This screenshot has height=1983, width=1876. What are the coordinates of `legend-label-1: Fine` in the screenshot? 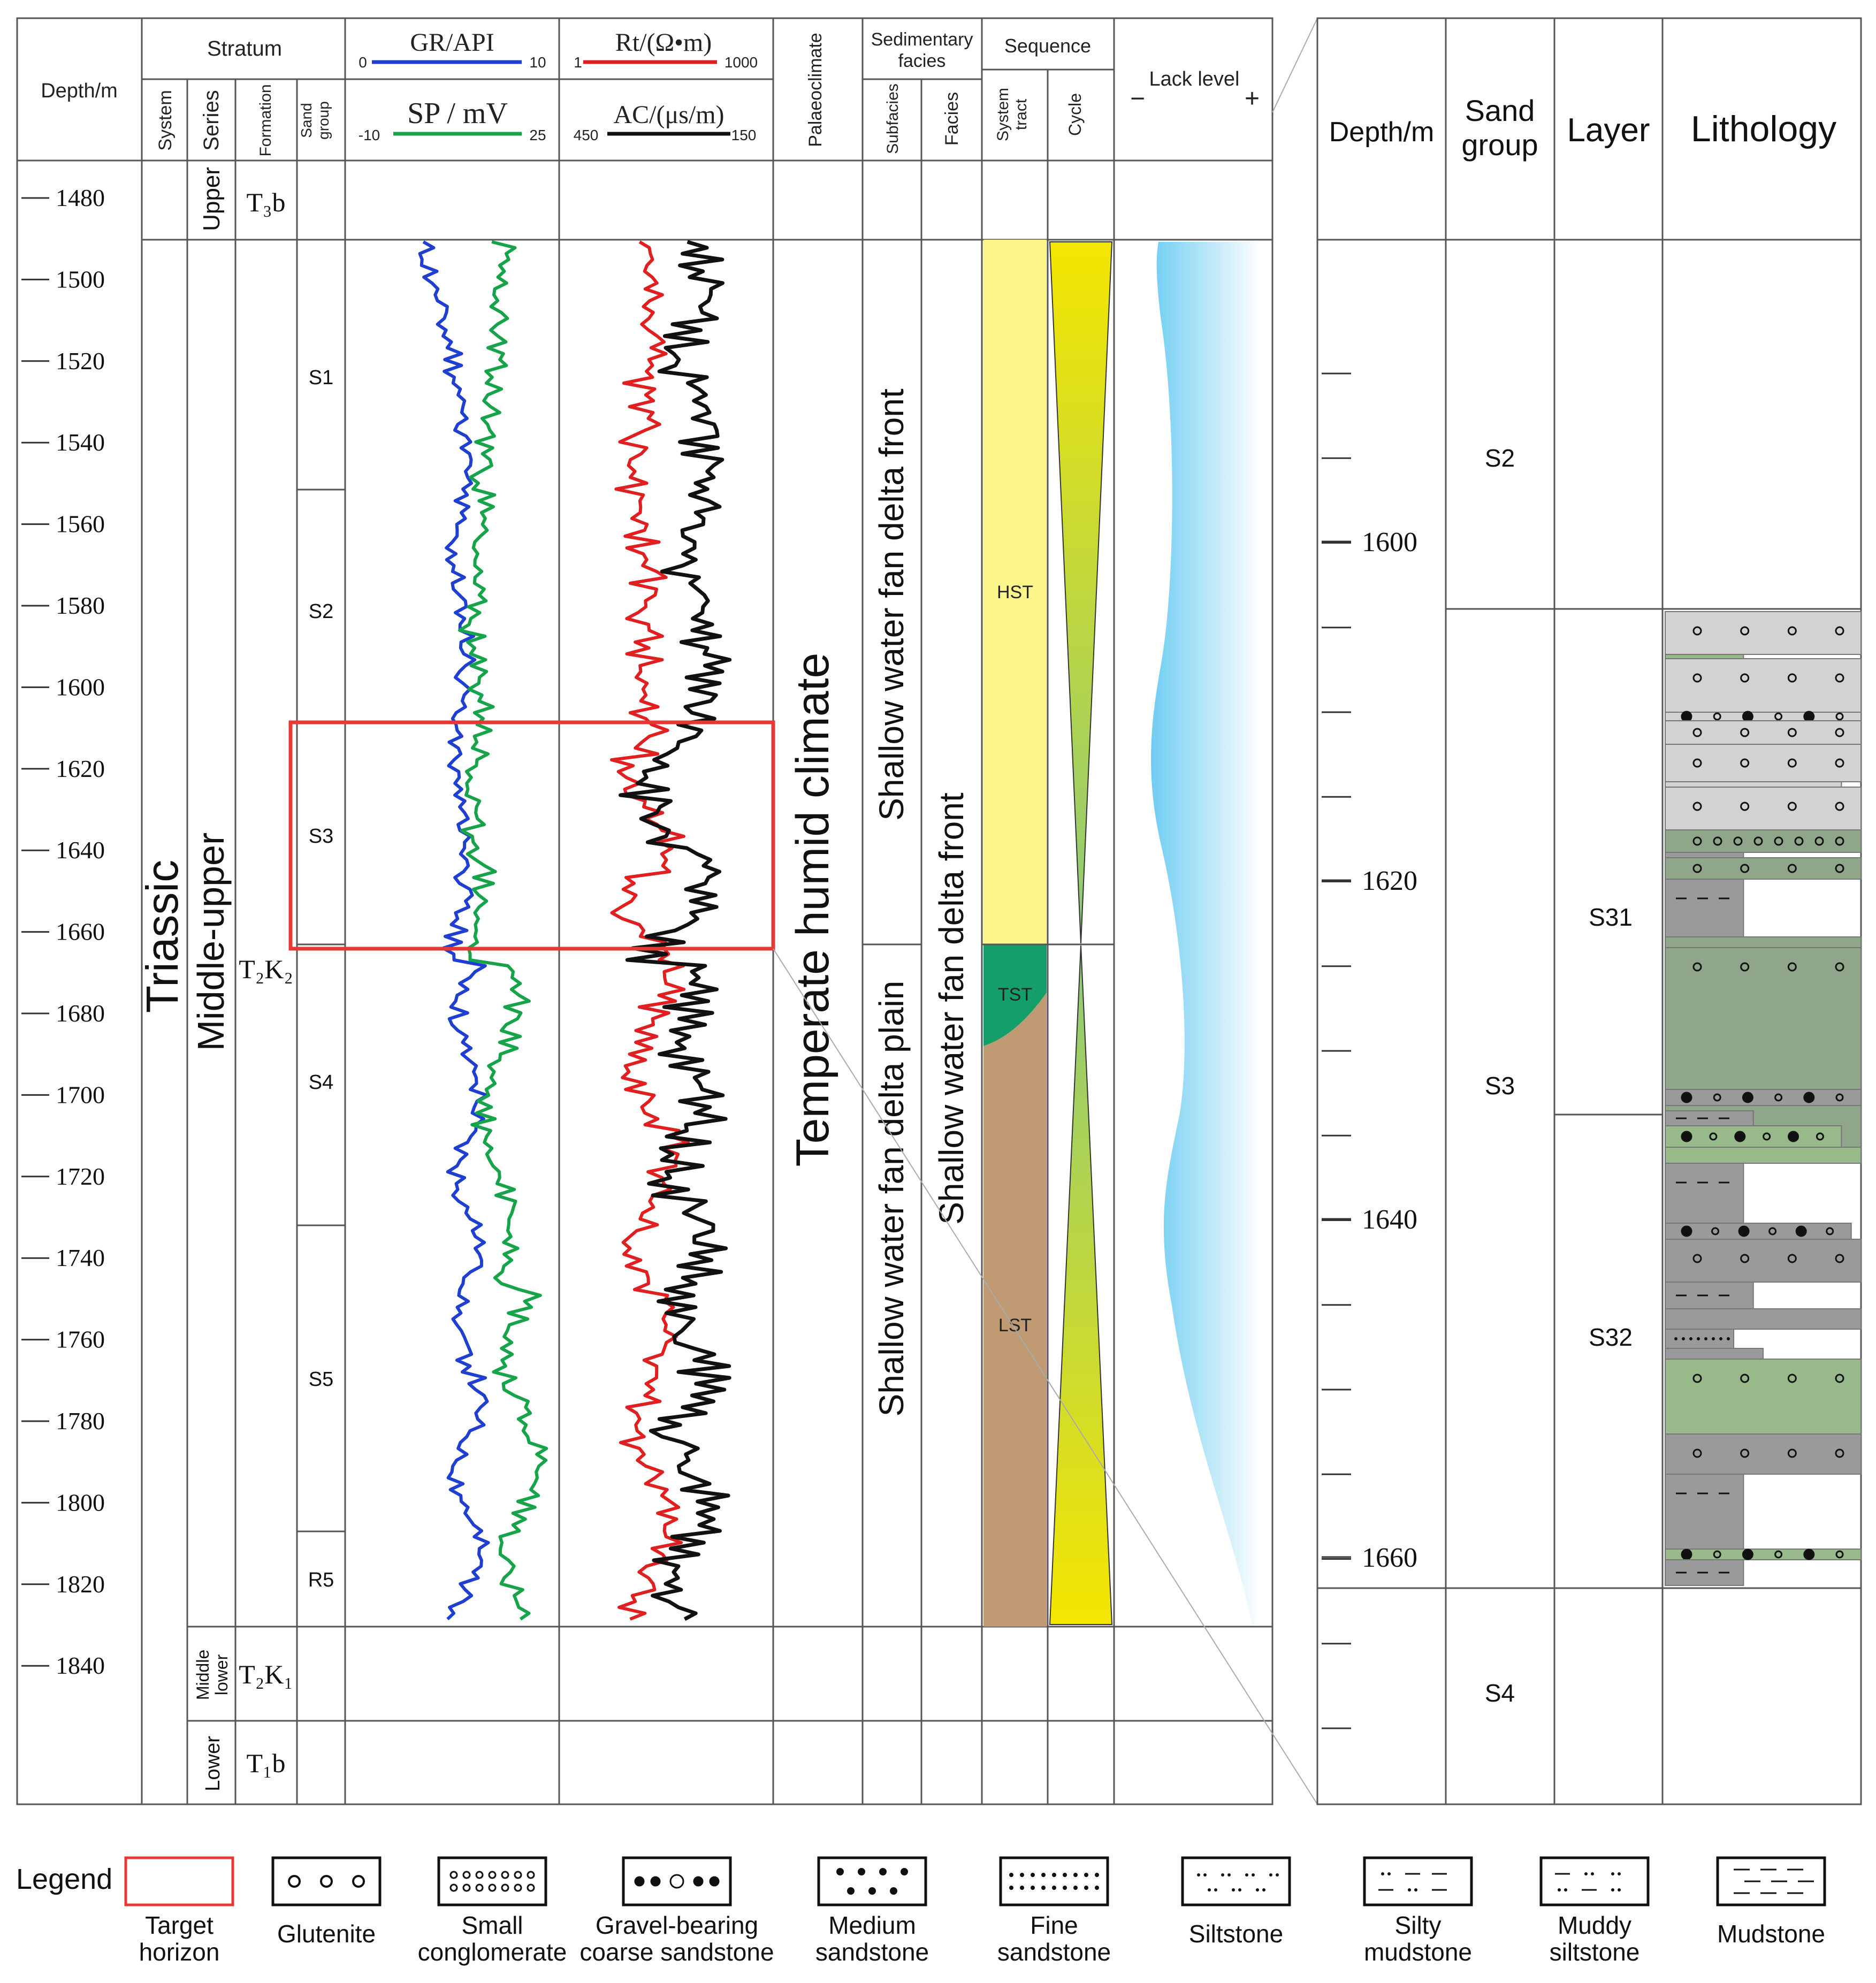 It's located at (1054, 1925).